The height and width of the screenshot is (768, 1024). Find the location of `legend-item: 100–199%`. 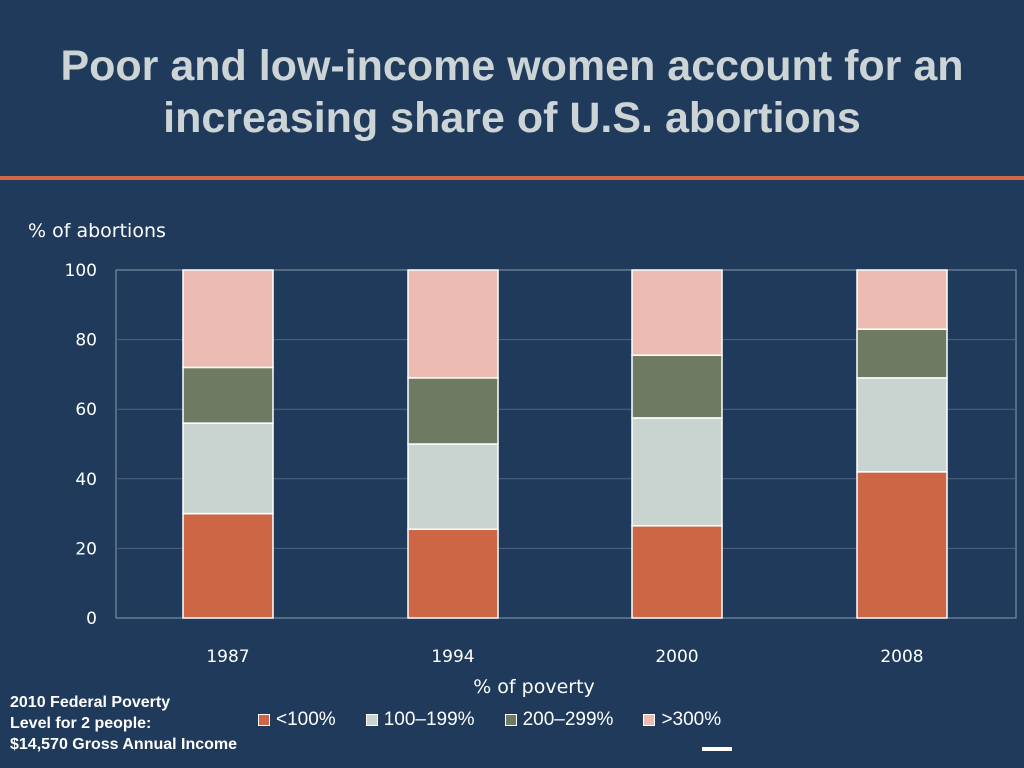

legend-item: 100–199% is located at coordinates (420, 720).